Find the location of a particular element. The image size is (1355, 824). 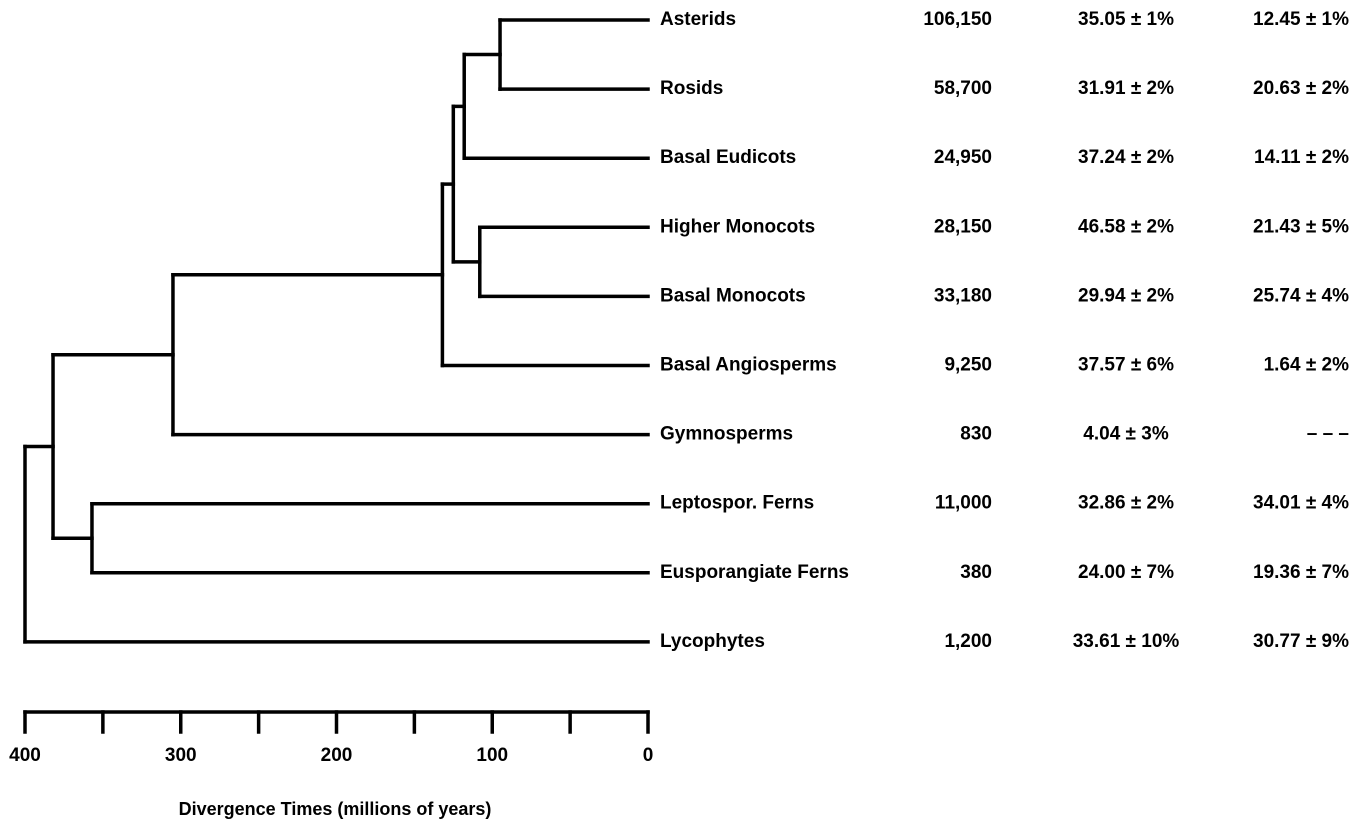

value-a: 29.94 ± 2% is located at coordinates (1126, 295).